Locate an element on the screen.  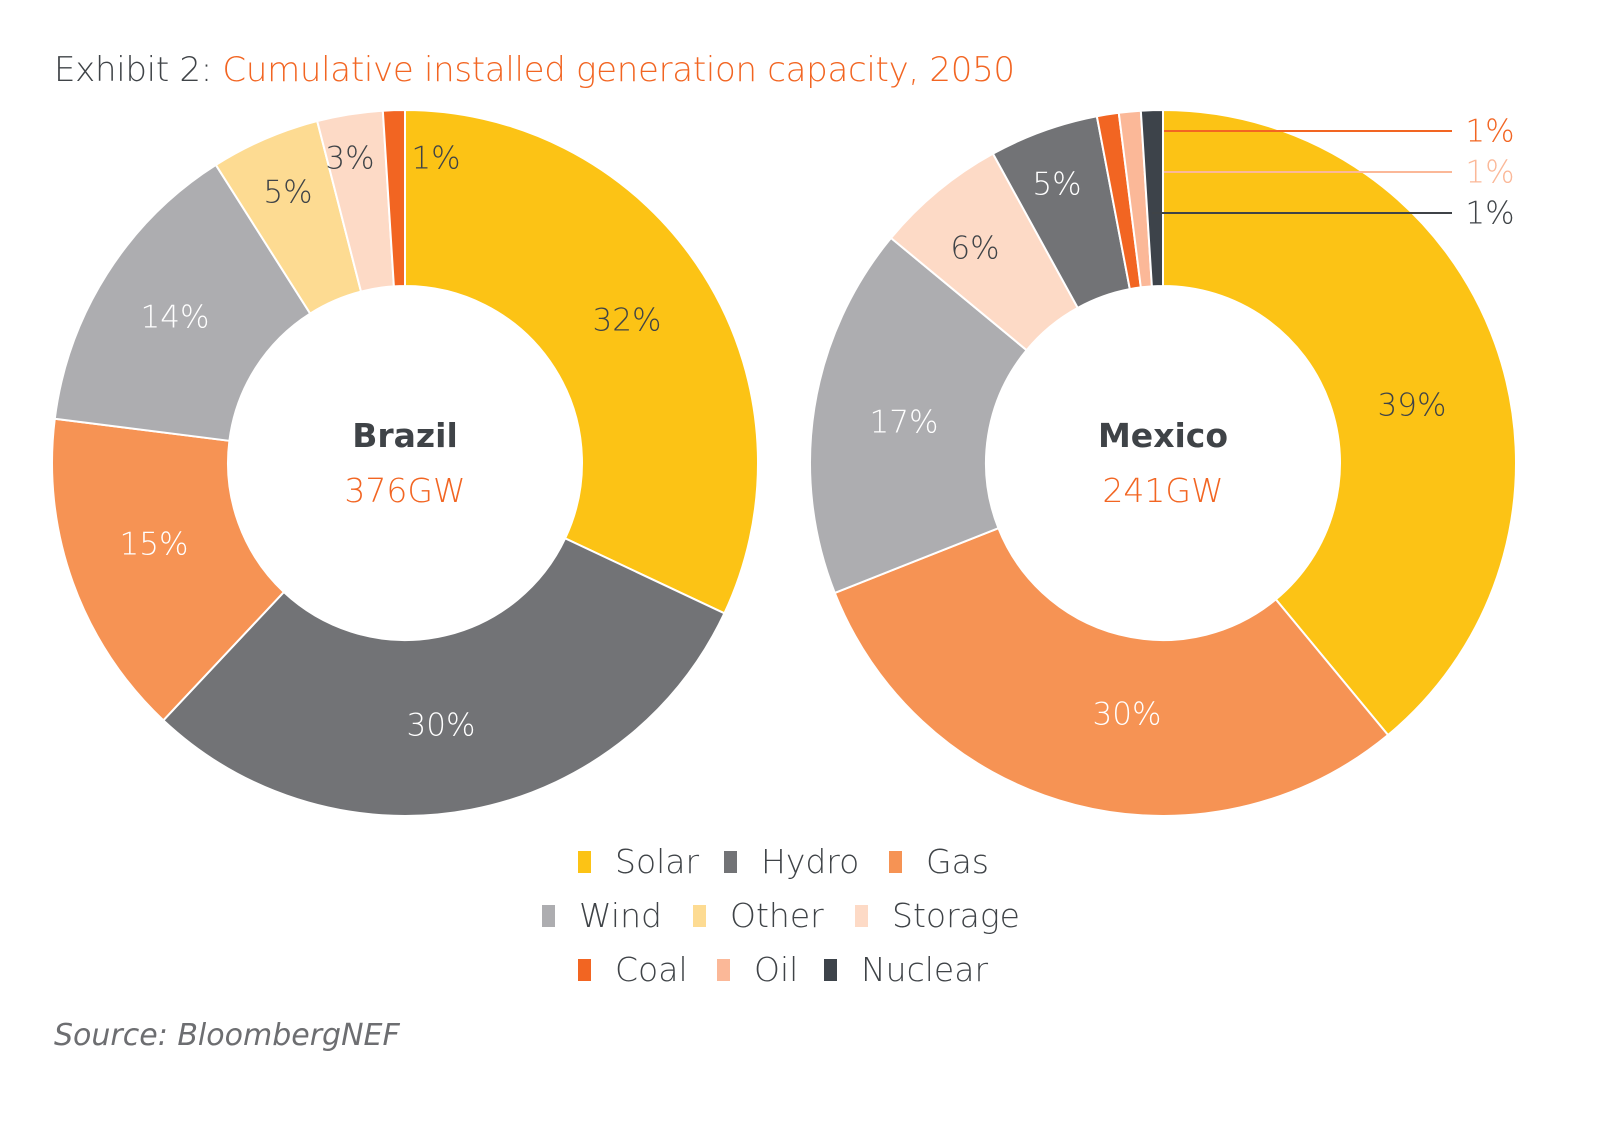
donut-center-total: 376GW is located at coordinates (404, 490).